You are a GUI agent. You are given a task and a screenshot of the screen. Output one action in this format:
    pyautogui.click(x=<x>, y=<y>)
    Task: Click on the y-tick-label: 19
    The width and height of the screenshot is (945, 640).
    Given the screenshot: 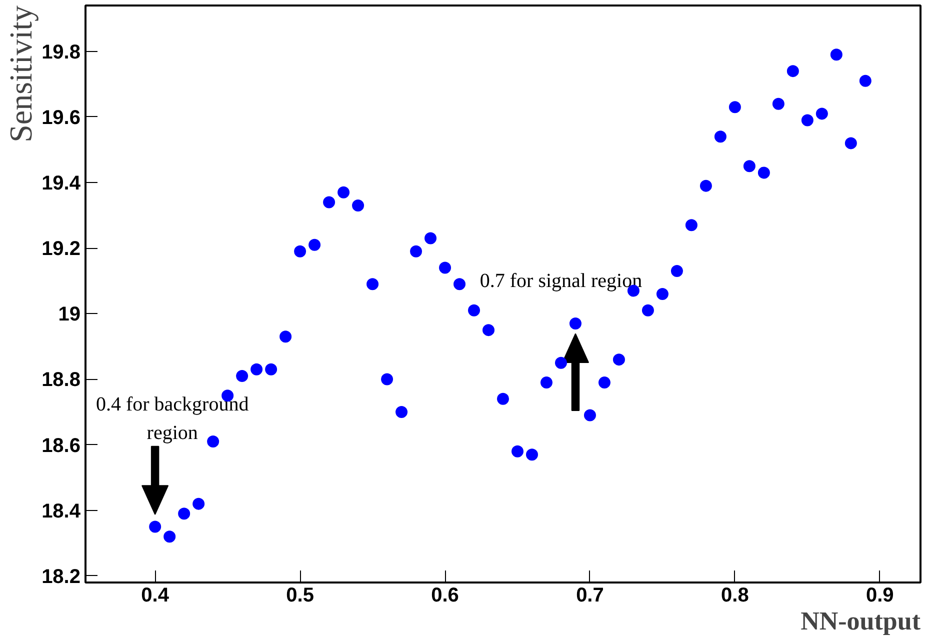 What is the action you would take?
    pyautogui.click(x=69, y=315)
    